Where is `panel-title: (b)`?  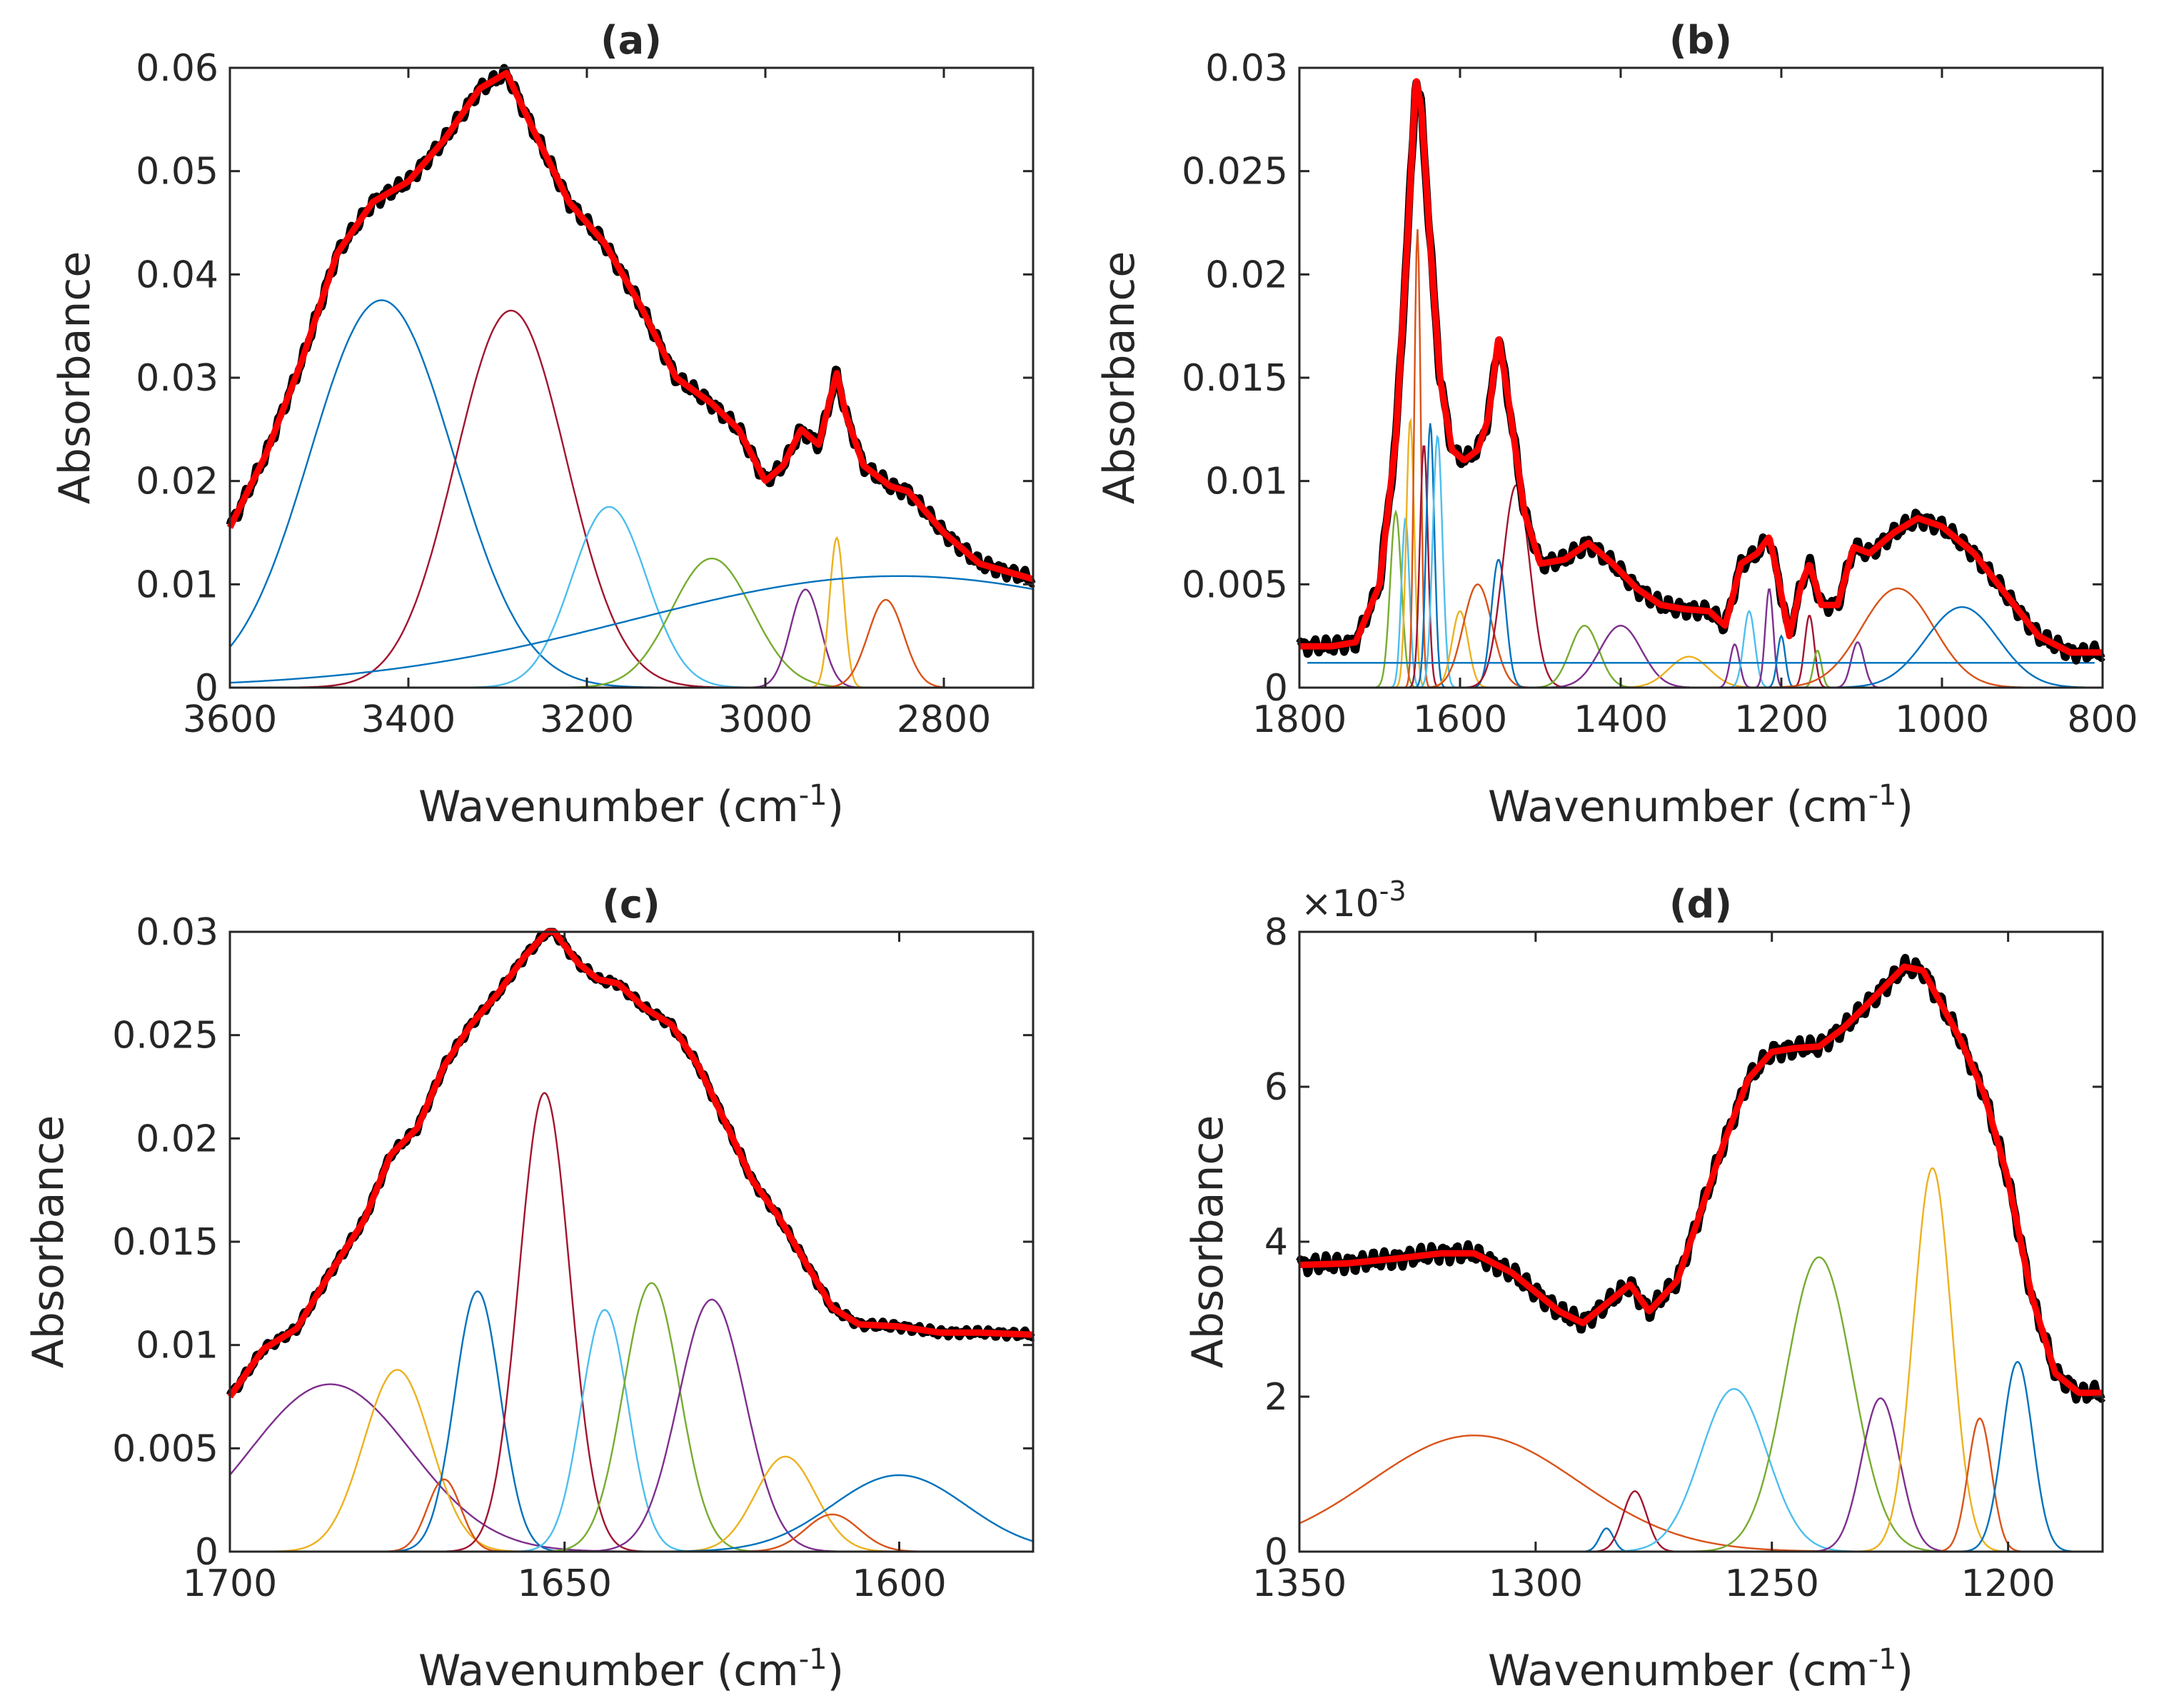
panel-title: (b) is located at coordinates (1700, 40).